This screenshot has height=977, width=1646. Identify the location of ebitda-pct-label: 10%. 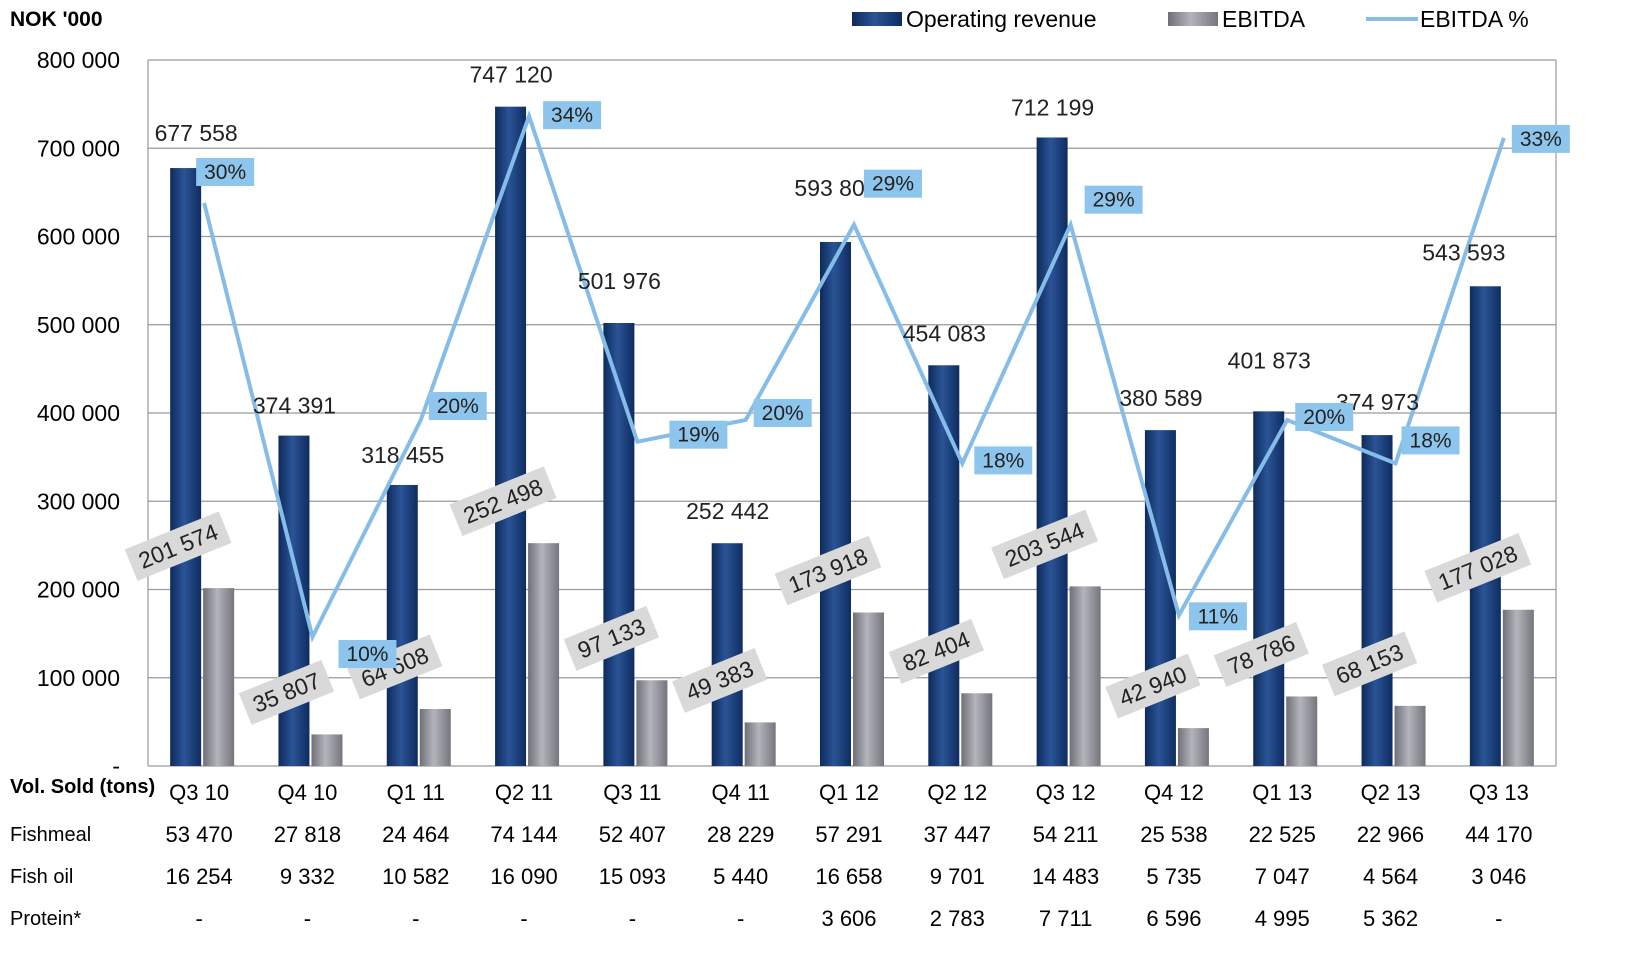
(367, 654).